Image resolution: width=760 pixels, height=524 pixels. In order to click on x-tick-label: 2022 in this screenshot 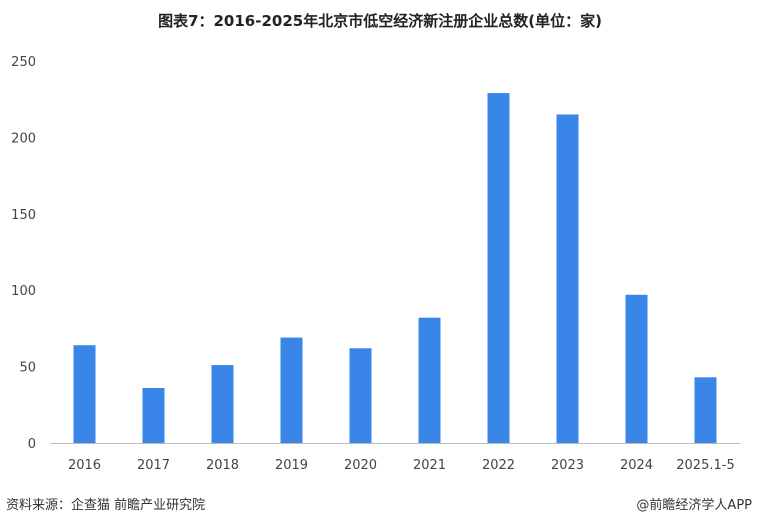, I will do `click(498, 465)`.